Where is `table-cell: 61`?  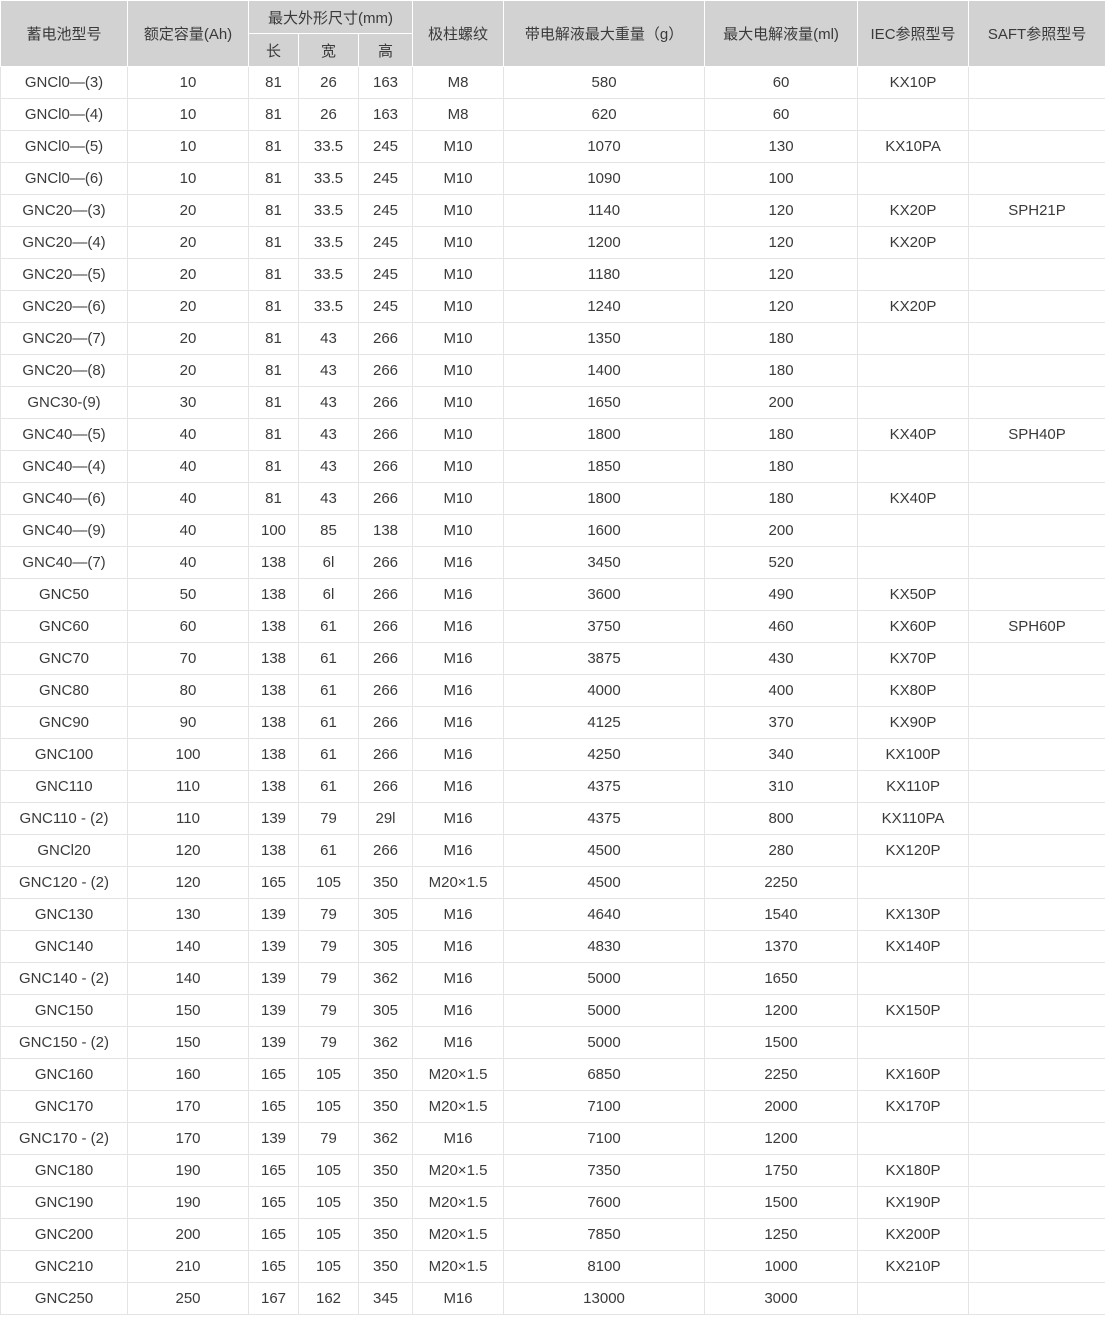 table-cell: 61 is located at coordinates (328, 850).